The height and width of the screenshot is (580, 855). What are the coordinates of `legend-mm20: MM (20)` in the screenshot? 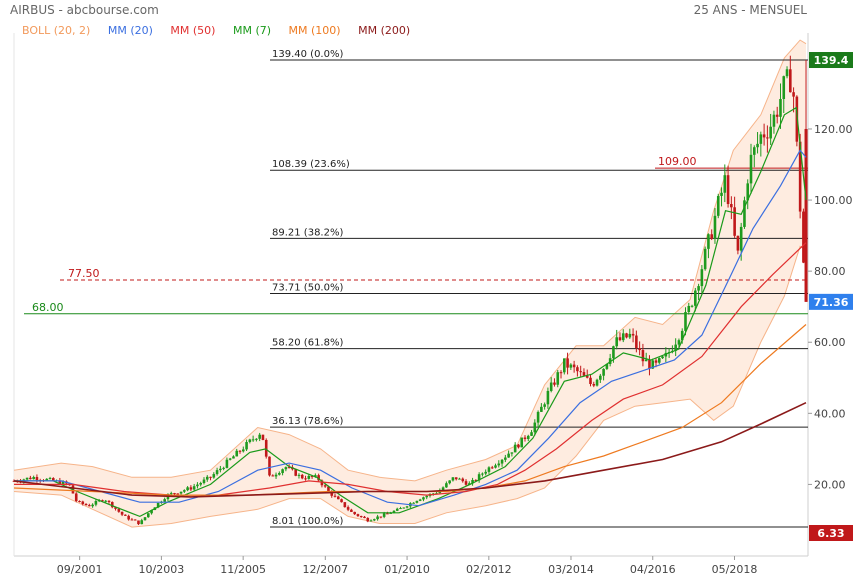 It's located at (130, 30).